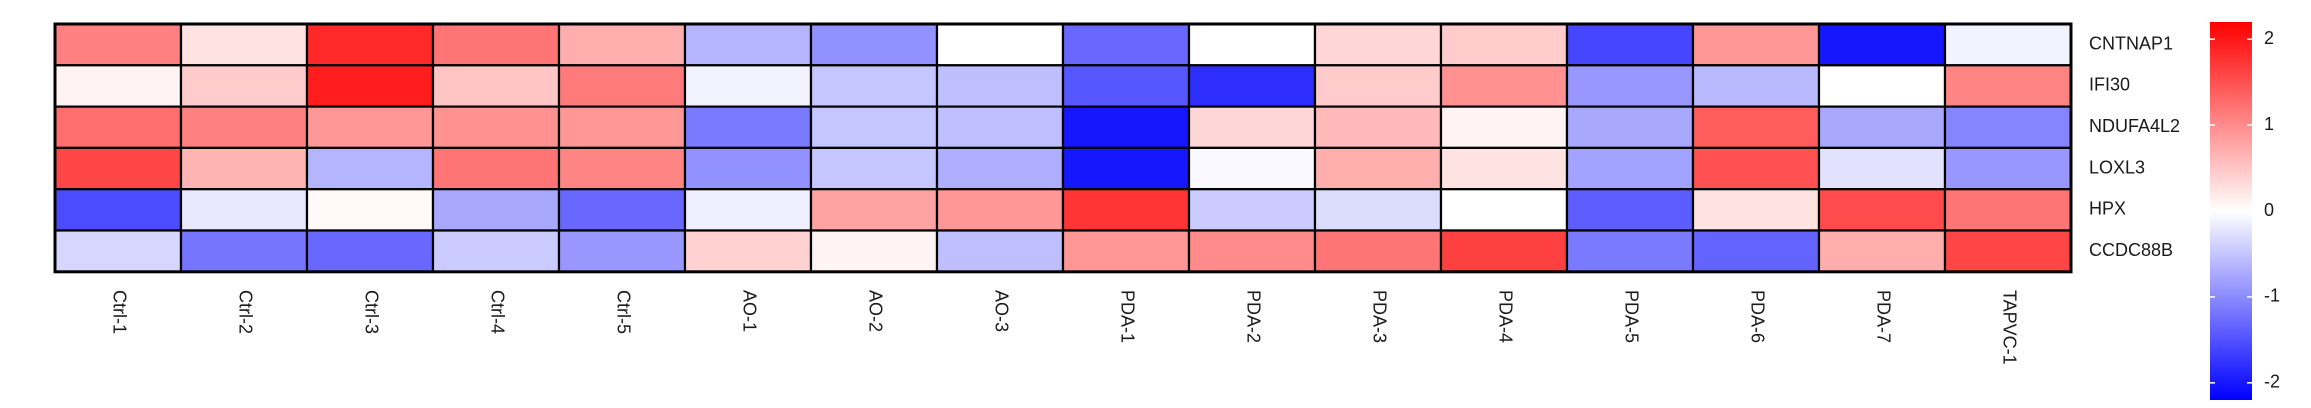 The width and height of the screenshot is (2311, 408). I want to click on colorbar-legend: 2 1 0 -1 -2, so click(2245, 211).